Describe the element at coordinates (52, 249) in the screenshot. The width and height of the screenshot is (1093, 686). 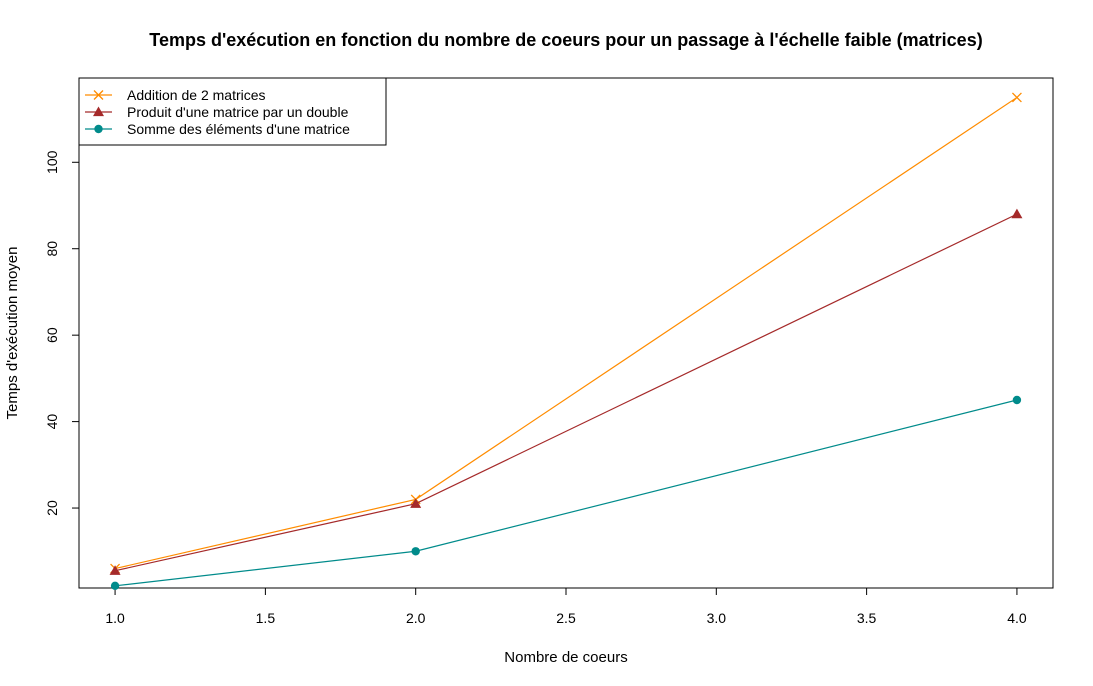
I see `y-tick-label: 80` at that location.